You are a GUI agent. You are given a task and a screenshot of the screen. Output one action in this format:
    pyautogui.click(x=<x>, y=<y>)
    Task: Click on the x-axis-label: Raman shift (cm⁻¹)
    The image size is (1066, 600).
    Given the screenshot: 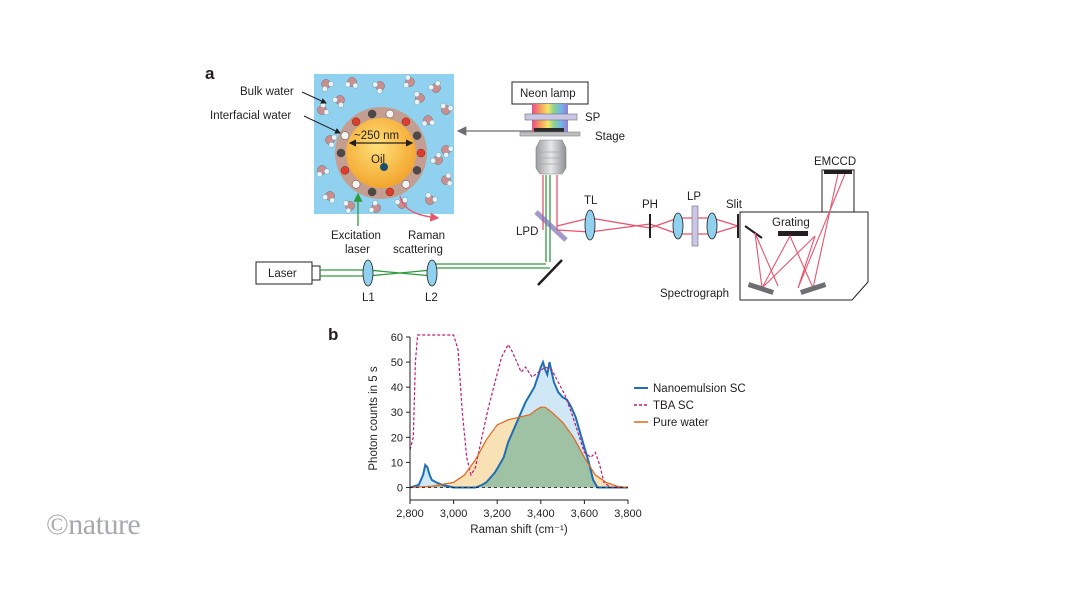 What is the action you would take?
    pyautogui.click(x=519, y=530)
    